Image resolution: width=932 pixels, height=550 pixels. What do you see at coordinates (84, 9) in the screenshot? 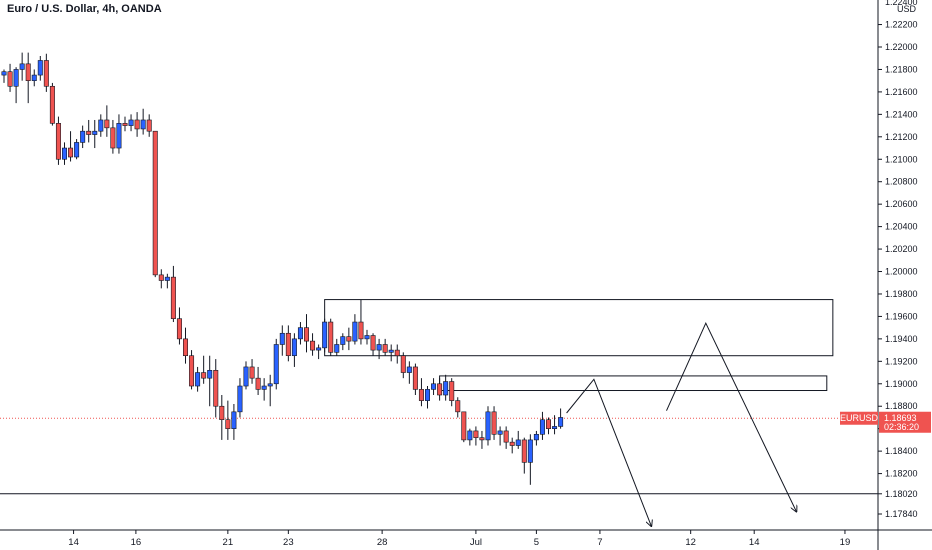
I see `chart-title: Euro / U.S. Dollar, 4h, OANDA` at bounding box center [84, 9].